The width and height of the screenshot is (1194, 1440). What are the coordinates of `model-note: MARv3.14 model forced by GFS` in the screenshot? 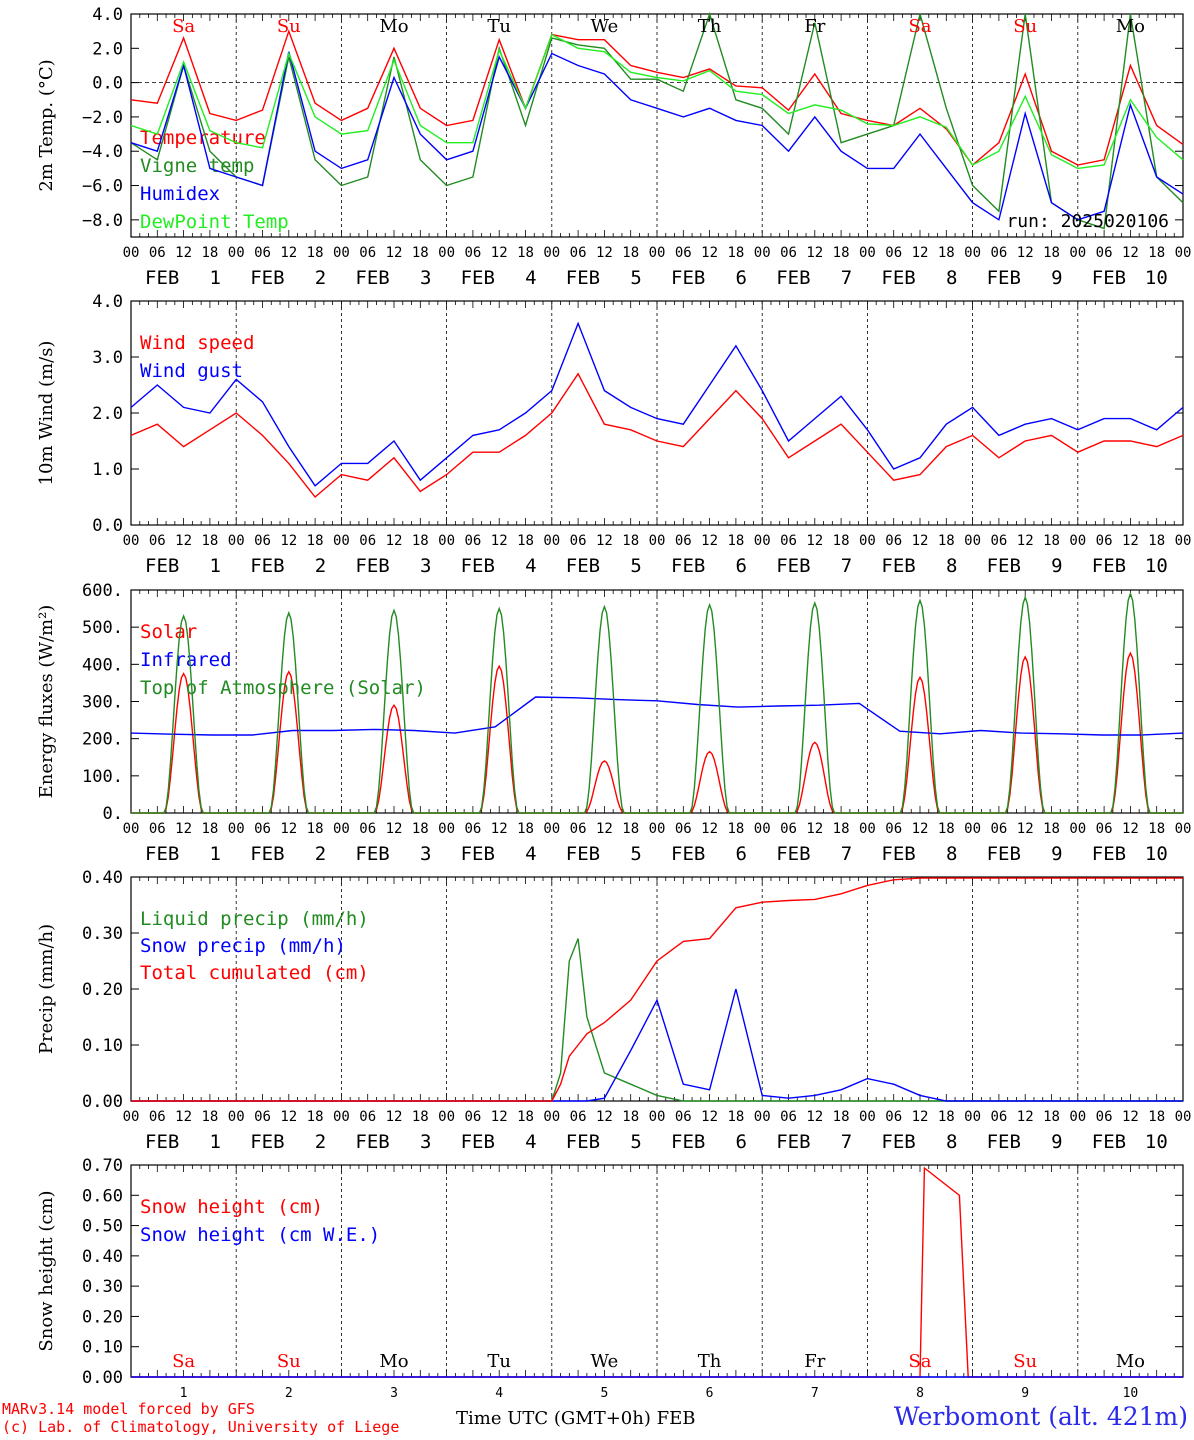 It's located at (128, 1409).